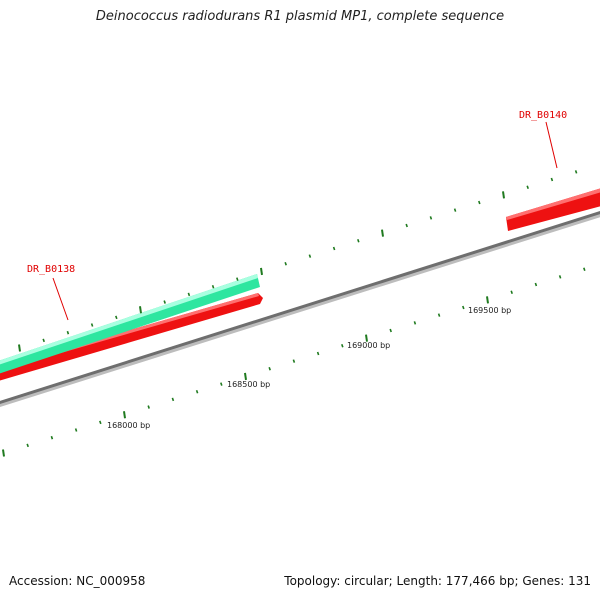 The image size is (600, 600). I want to click on scale-label-168000: 168000 bp, so click(128, 425).